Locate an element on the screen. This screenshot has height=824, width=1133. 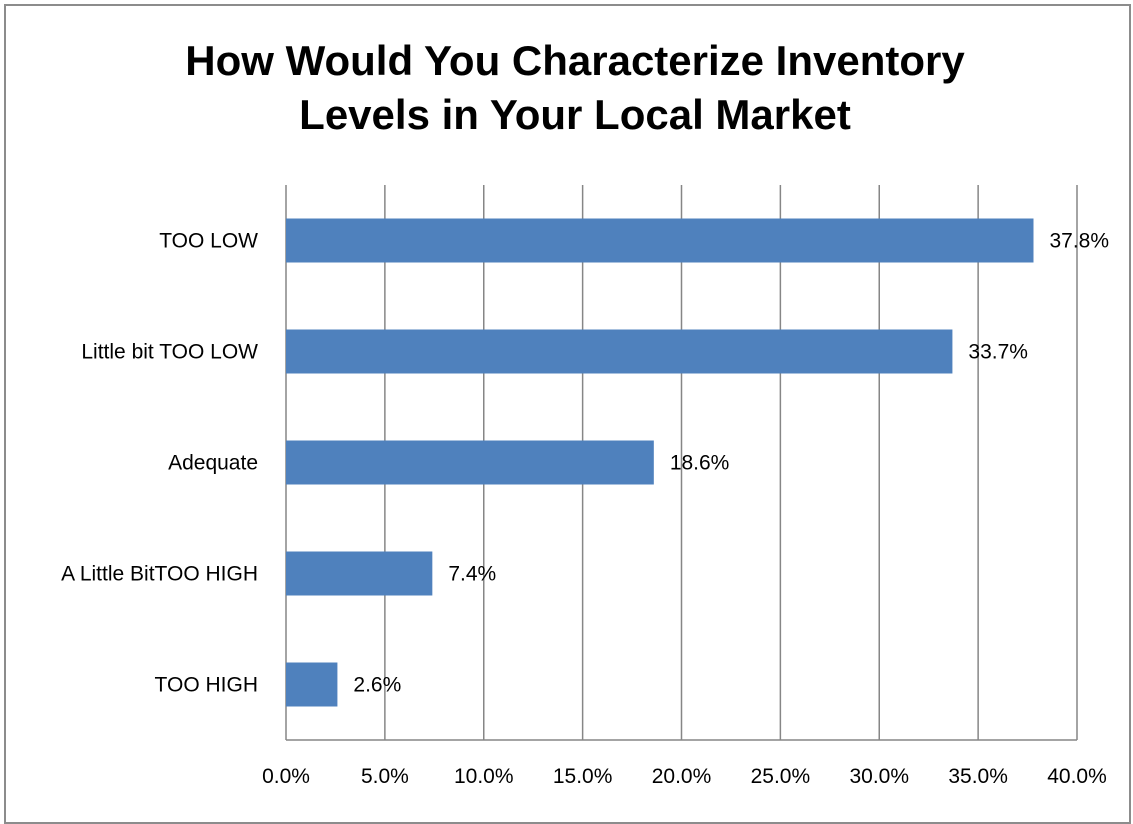
x-tick-label: 10.0% is located at coordinates (484, 776).